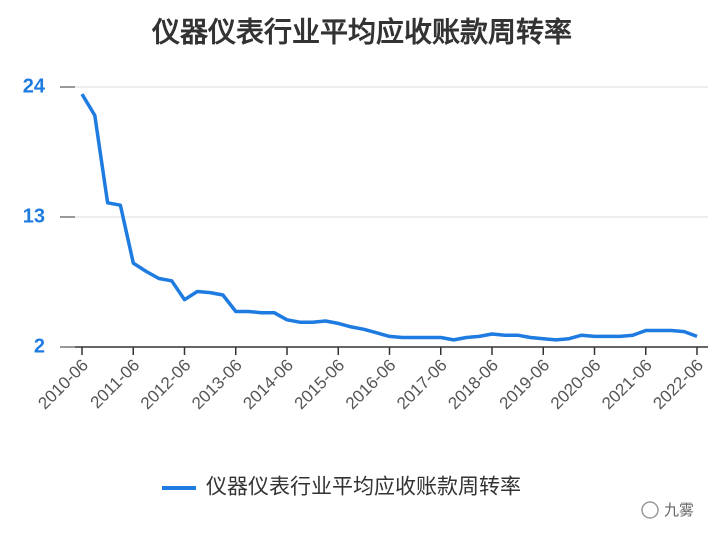 The image size is (724, 540). I want to click on x-tick-label: 2014-06, so click(268, 385).